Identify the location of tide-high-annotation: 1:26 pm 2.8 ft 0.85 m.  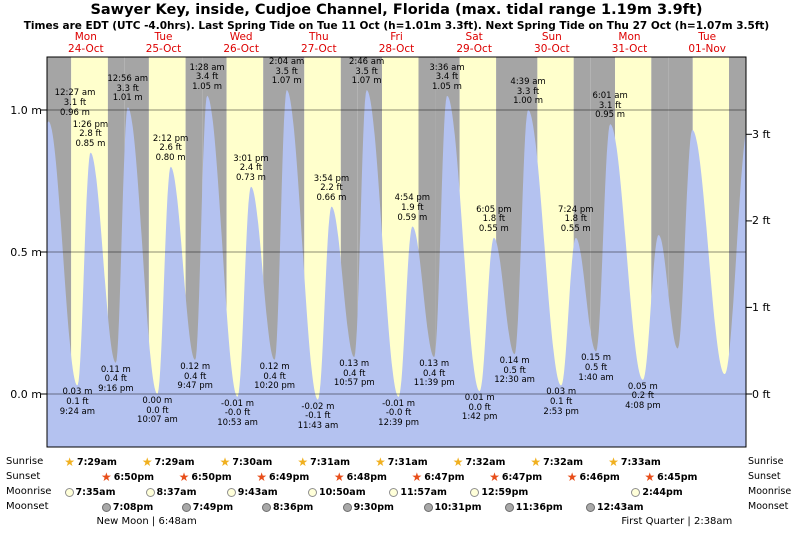
(90, 135).